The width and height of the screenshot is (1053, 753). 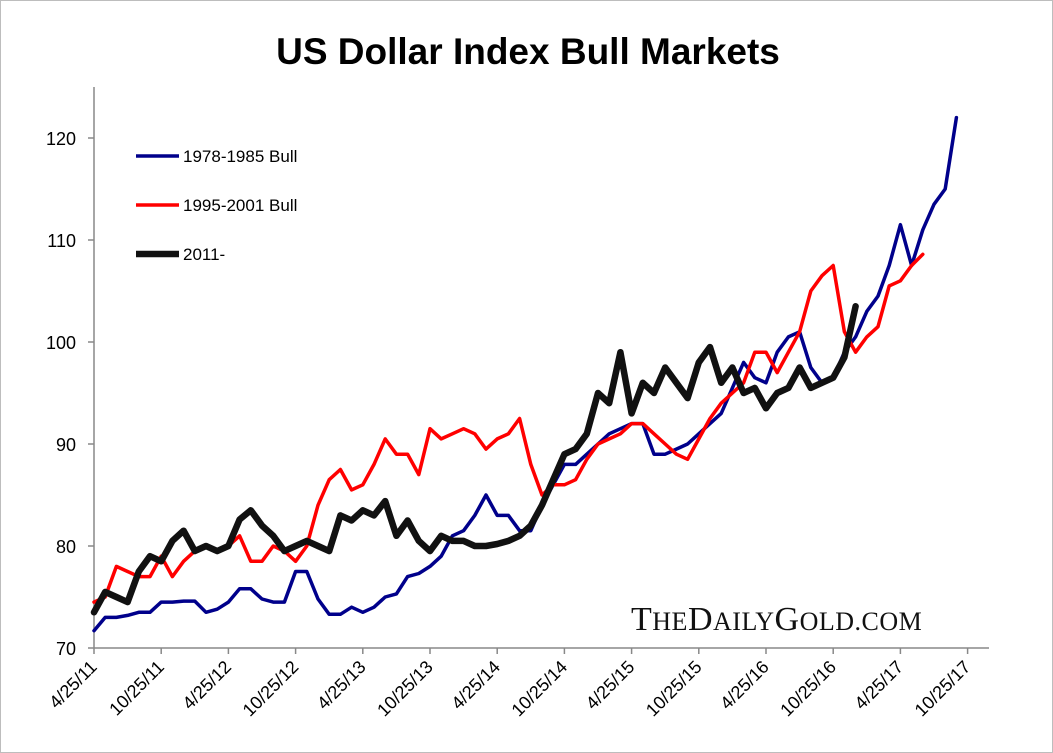 I want to click on x-tick-label: 4/25/13, so click(x=341, y=685).